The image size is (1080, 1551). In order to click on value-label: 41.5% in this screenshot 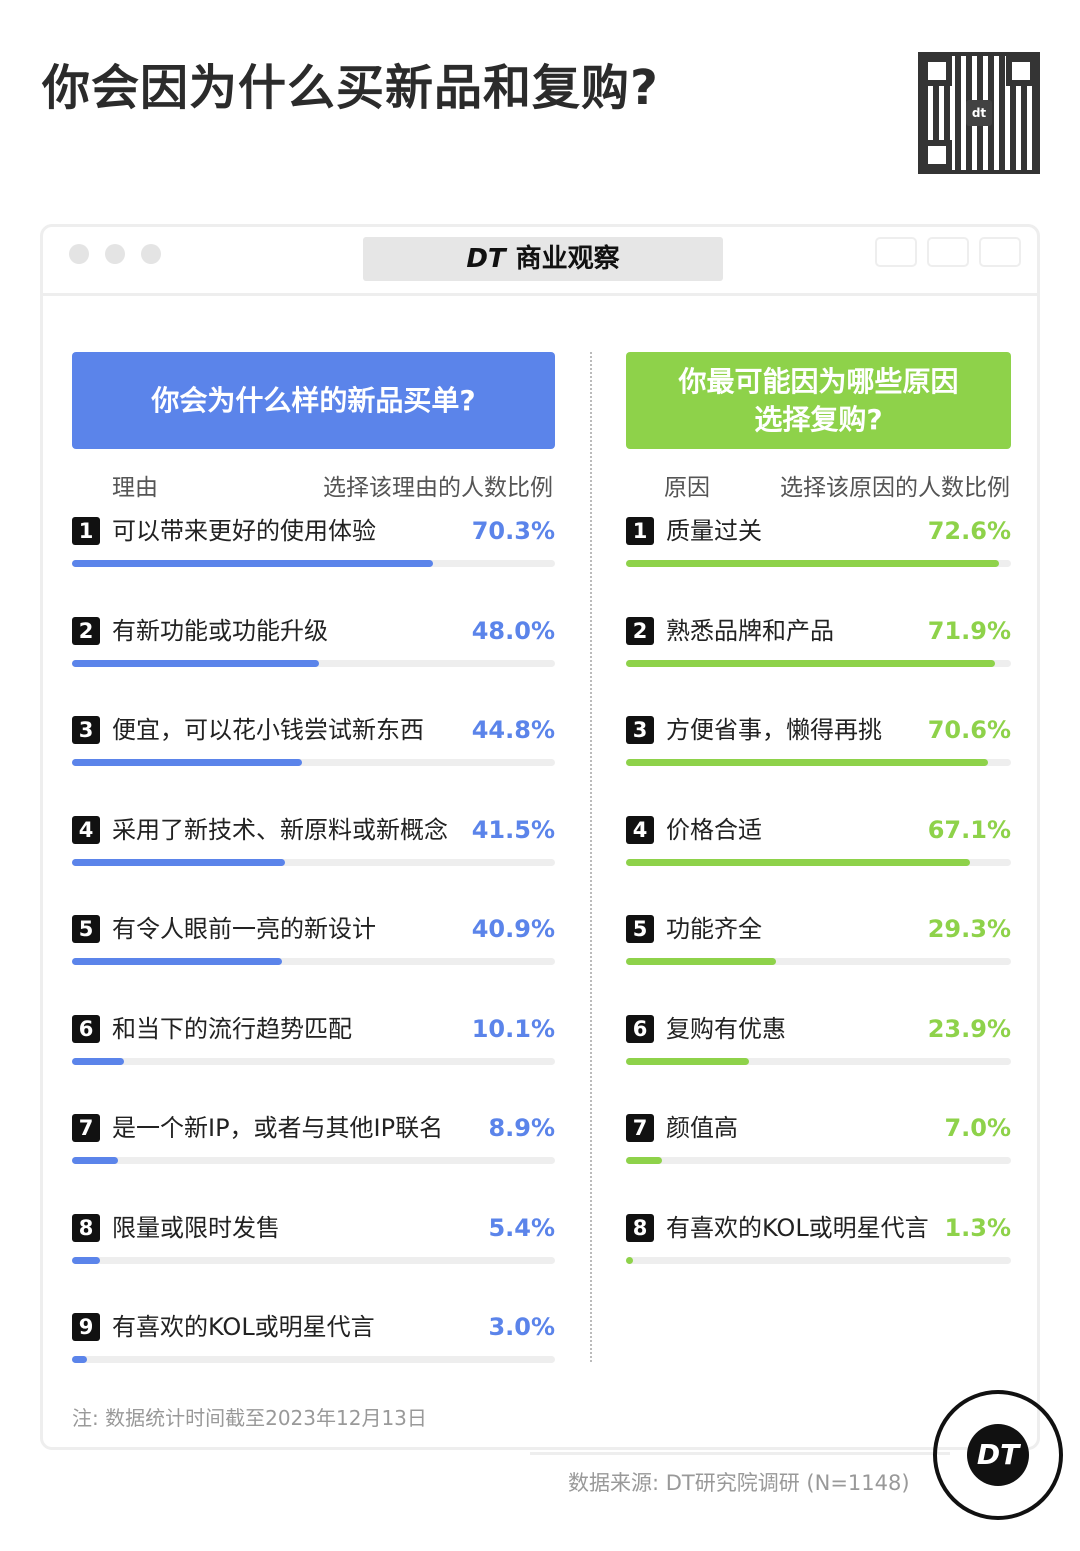, I will do `click(513, 829)`.